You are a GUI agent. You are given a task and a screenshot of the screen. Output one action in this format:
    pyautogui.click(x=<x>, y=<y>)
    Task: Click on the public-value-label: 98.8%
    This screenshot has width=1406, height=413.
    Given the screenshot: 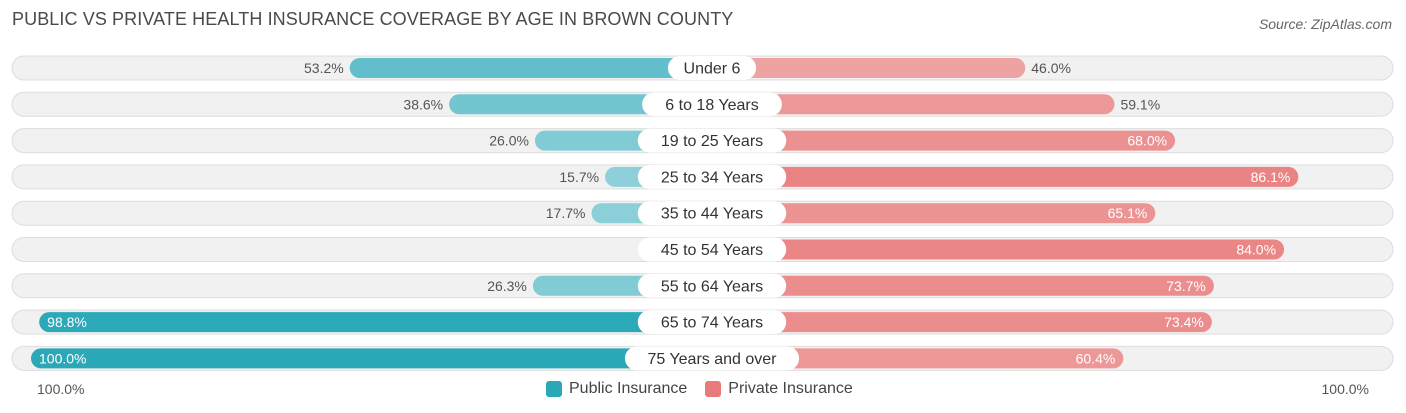 What is the action you would take?
    pyautogui.click(x=67, y=322)
    